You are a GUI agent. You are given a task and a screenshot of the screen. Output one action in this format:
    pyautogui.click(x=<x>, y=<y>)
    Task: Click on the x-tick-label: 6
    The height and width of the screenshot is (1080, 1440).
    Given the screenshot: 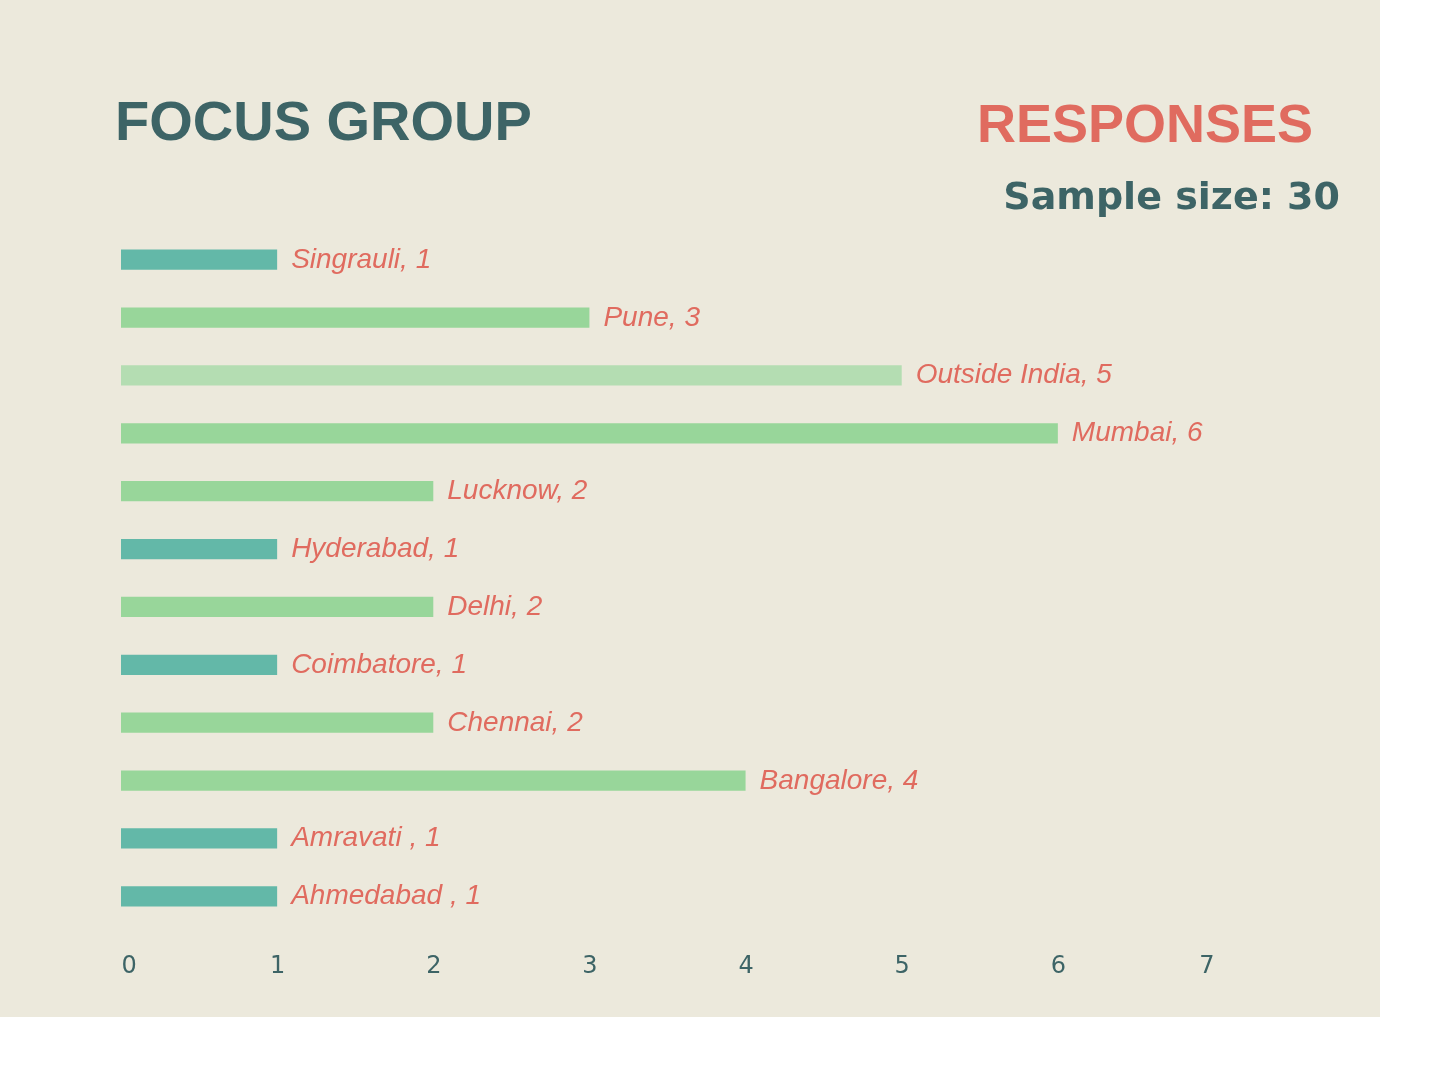 What is the action you would take?
    pyautogui.click(x=1058, y=964)
    